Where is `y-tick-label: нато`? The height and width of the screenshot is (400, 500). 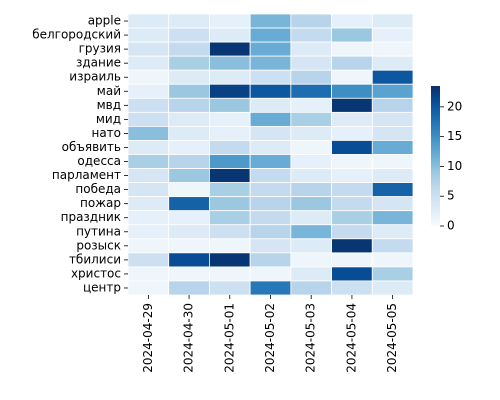 y-tick-label: нато is located at coordinates (106, 133).